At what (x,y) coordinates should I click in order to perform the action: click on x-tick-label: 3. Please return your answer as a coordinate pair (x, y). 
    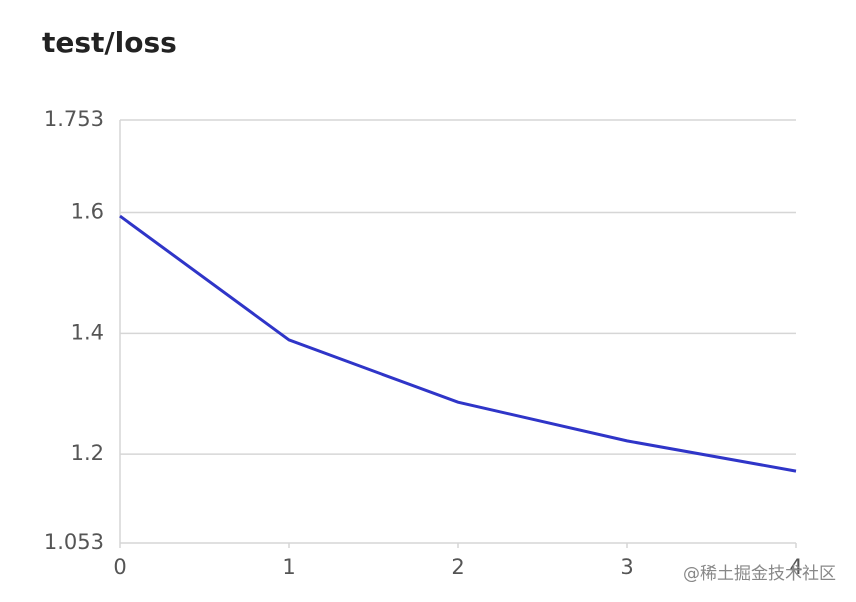
    Looking at the image, I should click on (626, 567).